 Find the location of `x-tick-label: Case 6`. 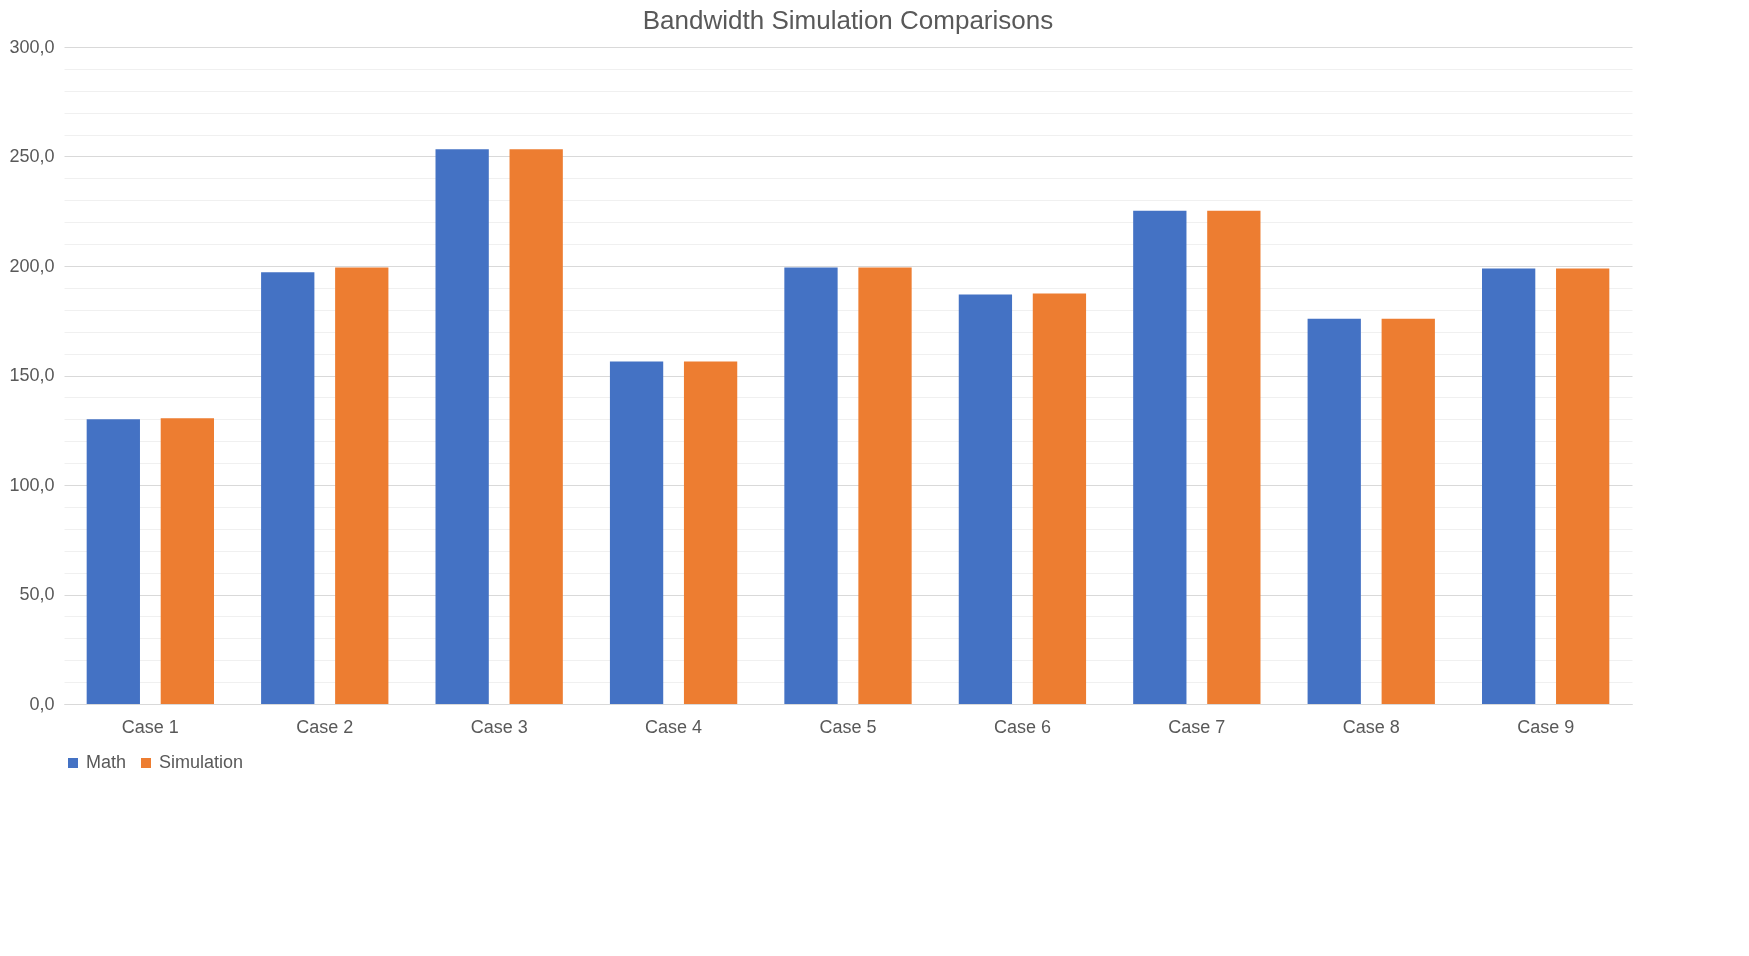

x-tick-label: Case 6 is located at coordinates (1022, 726).